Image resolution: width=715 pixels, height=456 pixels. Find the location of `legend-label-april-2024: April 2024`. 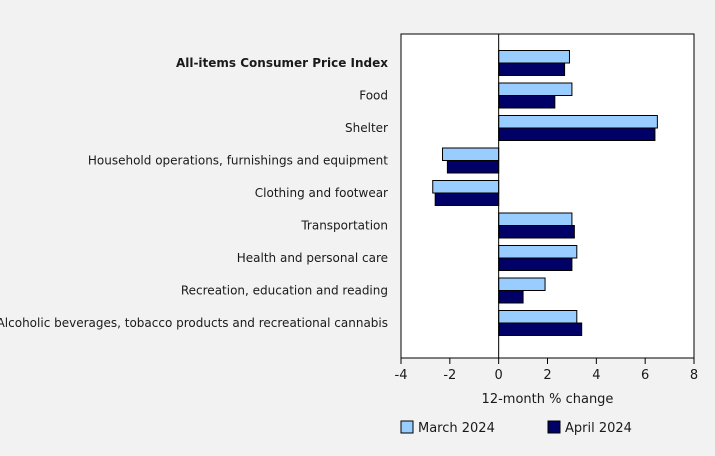

legend-label-april-2024: April 2024 is located at coordinates (598, 428).